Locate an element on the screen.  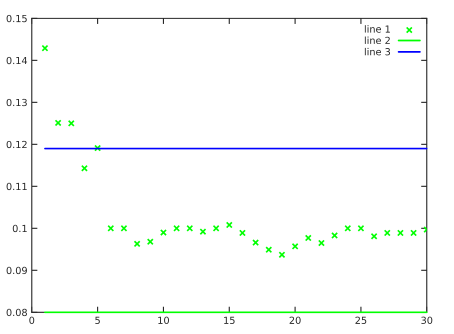
x-tick-label: 0 is located at coordinates (31, 320).